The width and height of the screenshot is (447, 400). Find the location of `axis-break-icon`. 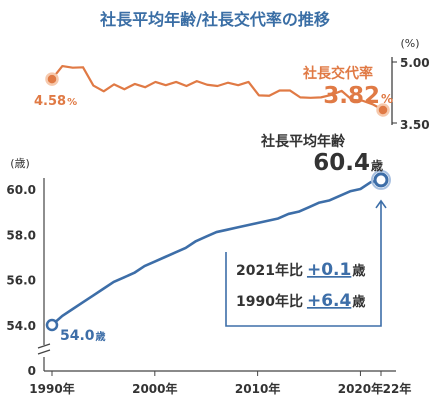

axis-break-icon is located at coordinates (44, 349).